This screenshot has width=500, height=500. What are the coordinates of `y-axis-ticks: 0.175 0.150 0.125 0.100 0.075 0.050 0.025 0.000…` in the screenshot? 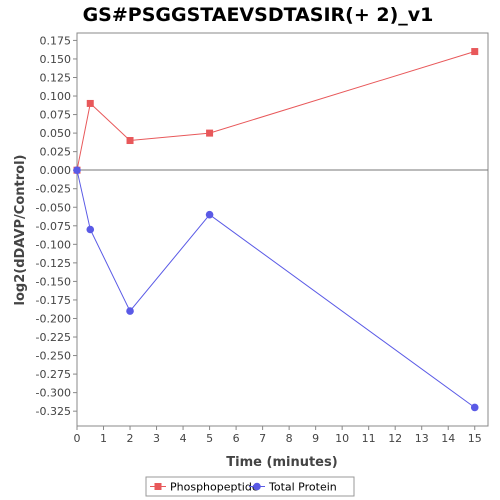 It's located at (56, 226).